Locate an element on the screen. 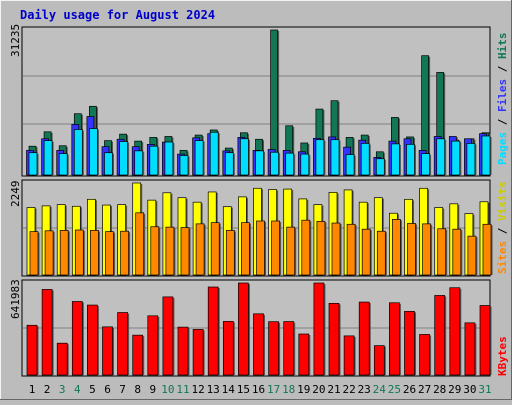 Image resolution: width=512 pixels, height=405 pixels. axis-label-kbytes: KBytes is located at coordinates (502, 356).